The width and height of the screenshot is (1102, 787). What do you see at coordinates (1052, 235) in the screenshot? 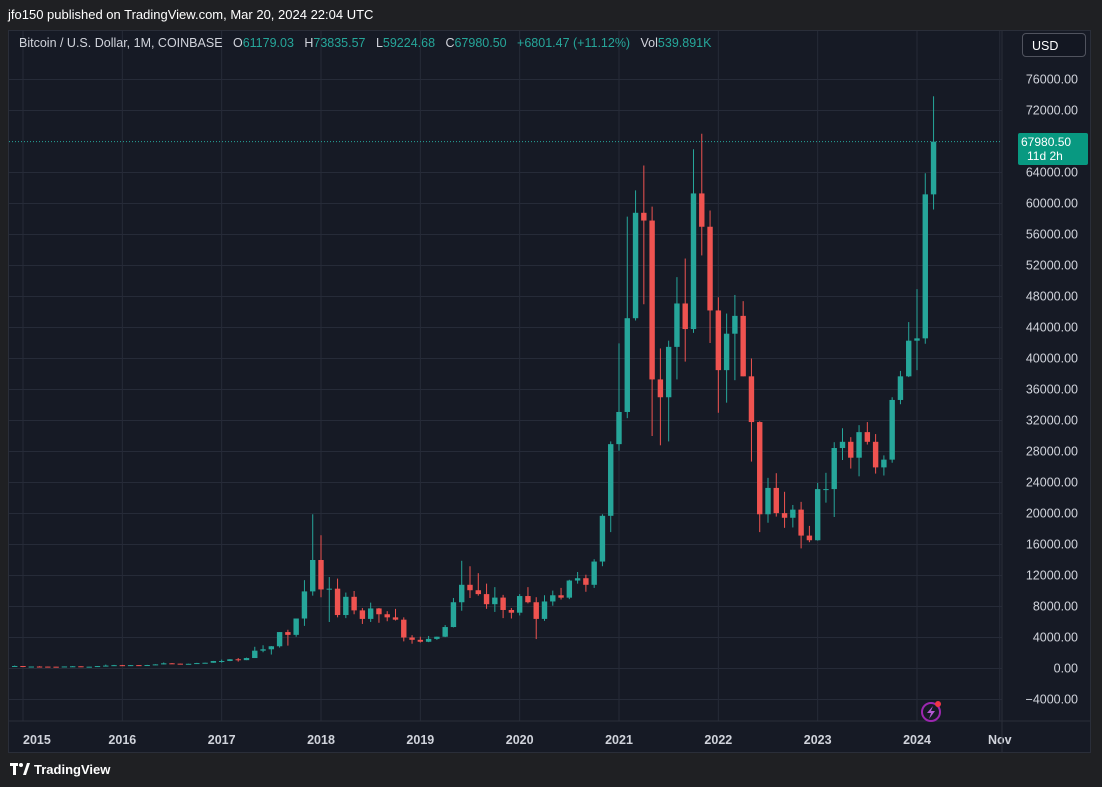
I see `y-tick-label: 56000.00` at bounding box center [1052, 235].